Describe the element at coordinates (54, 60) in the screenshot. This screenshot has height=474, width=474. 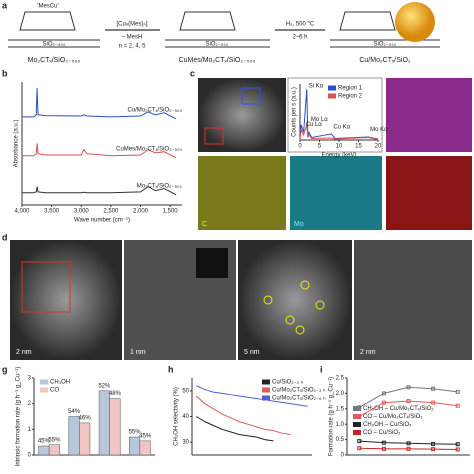
I see `label: Mo₂CTₓ/SiO₂₋₅₀₀` at that location.